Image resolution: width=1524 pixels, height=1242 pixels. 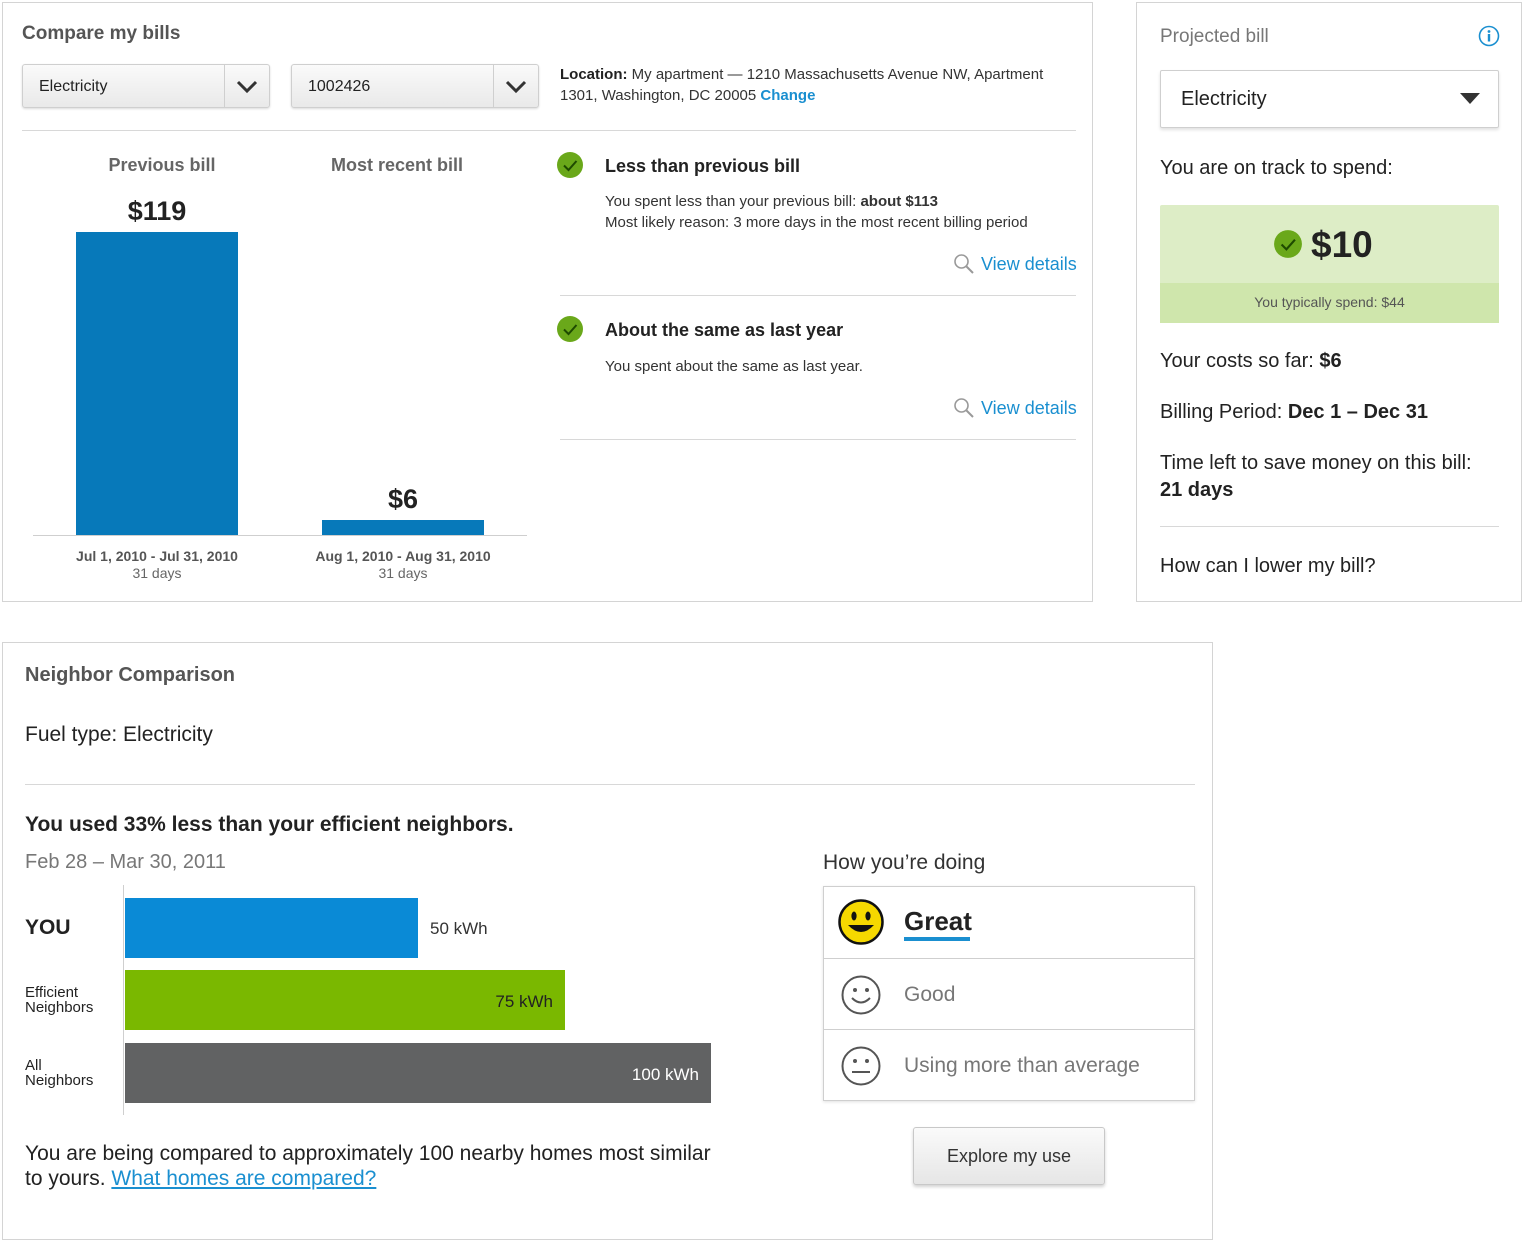 I want to click on efficient-neighbors-bar, so click(x=345, y=1000).